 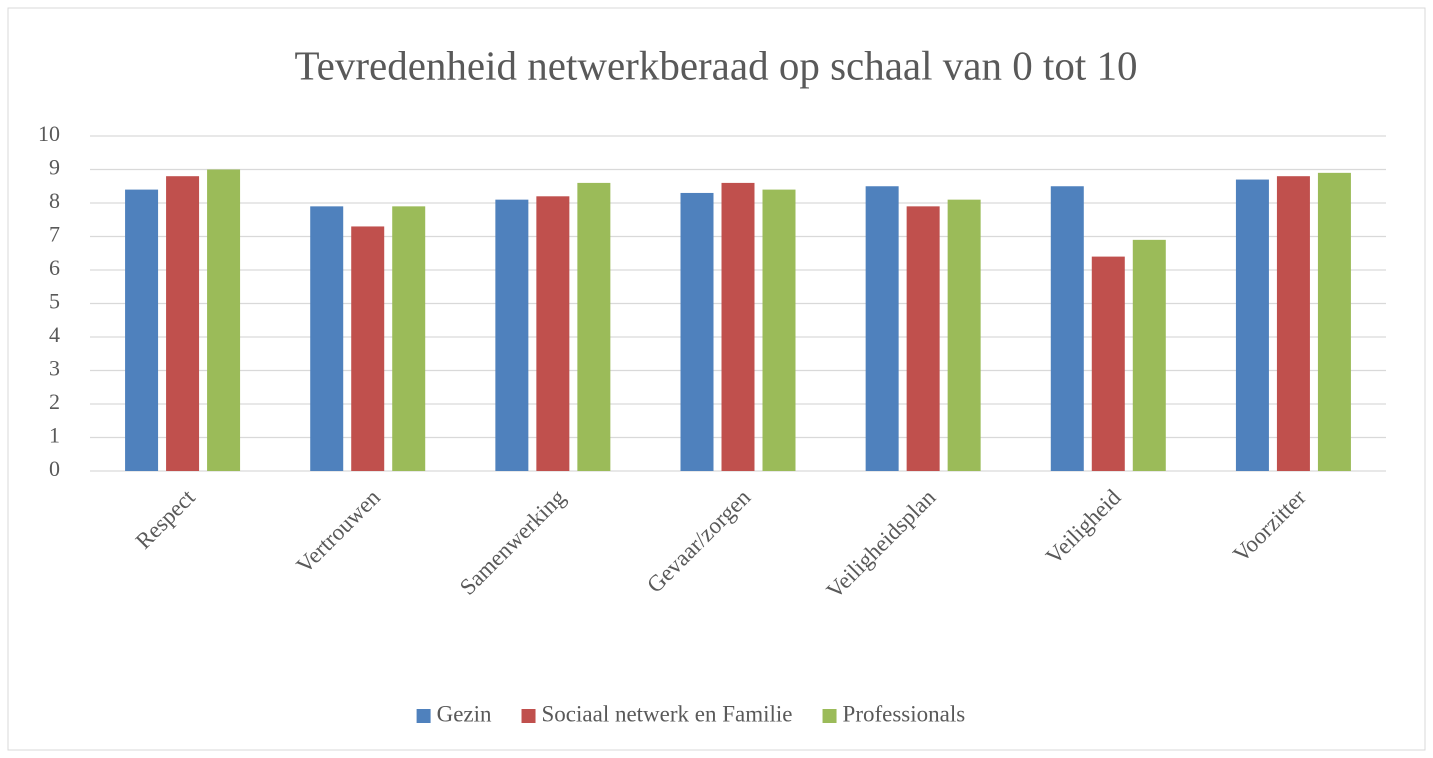 I want to click on y-tick-label: 3, so click(x=54, y=368).